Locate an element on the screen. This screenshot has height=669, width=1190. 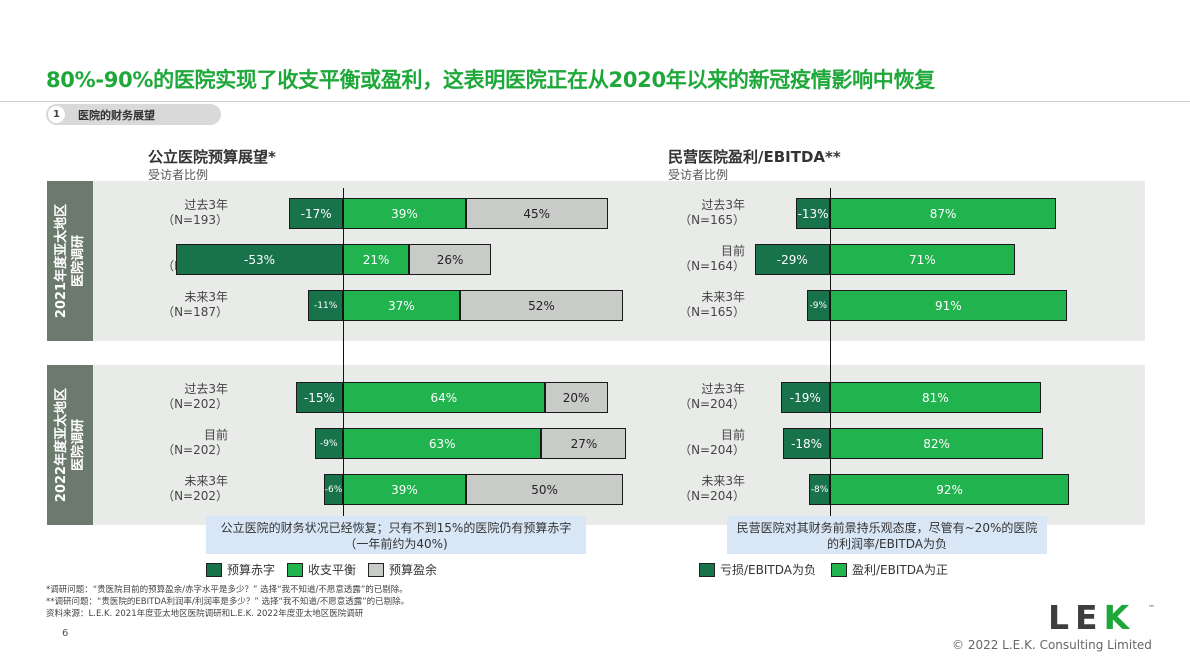
private-bar-balance: 71% is located at coordinates (922, 259).